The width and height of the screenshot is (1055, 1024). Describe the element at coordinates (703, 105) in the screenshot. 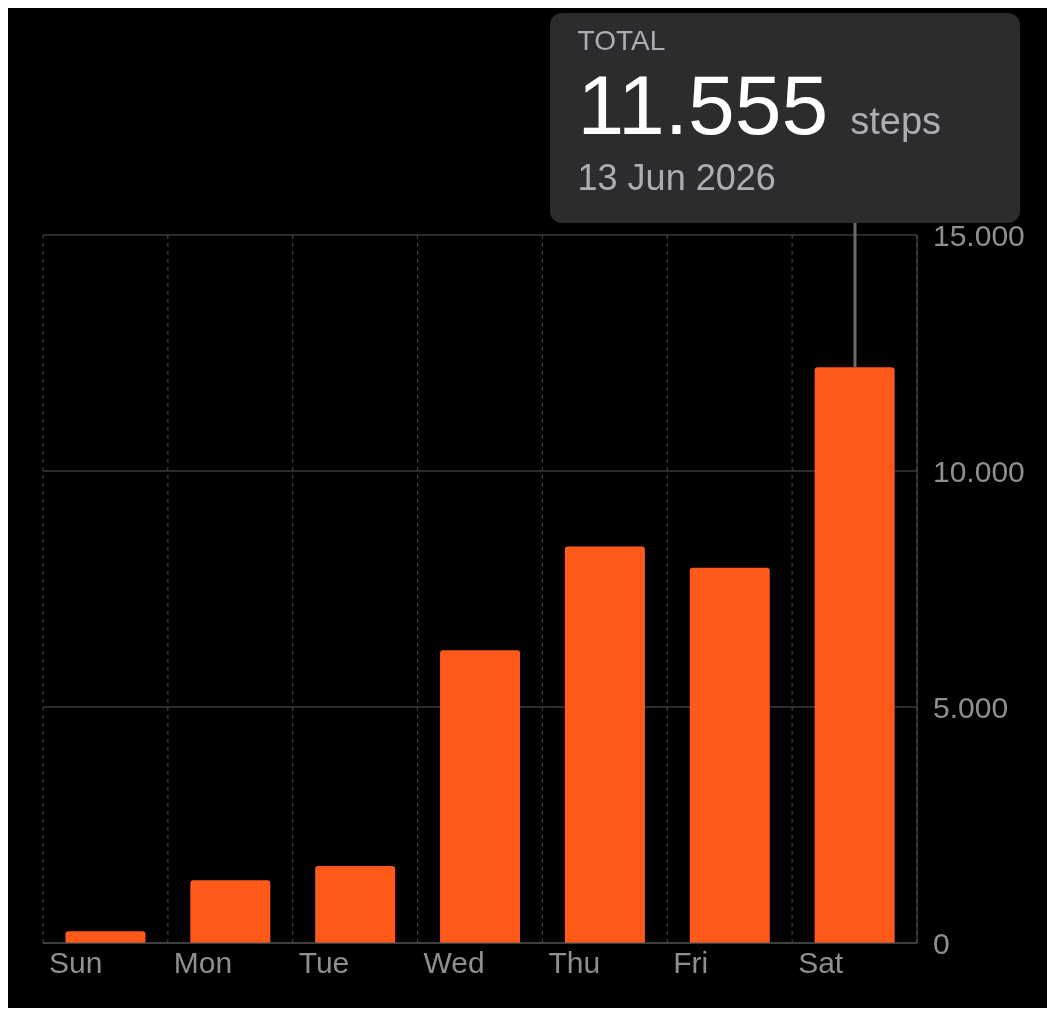

I see `annotation: 11.555` at that location.